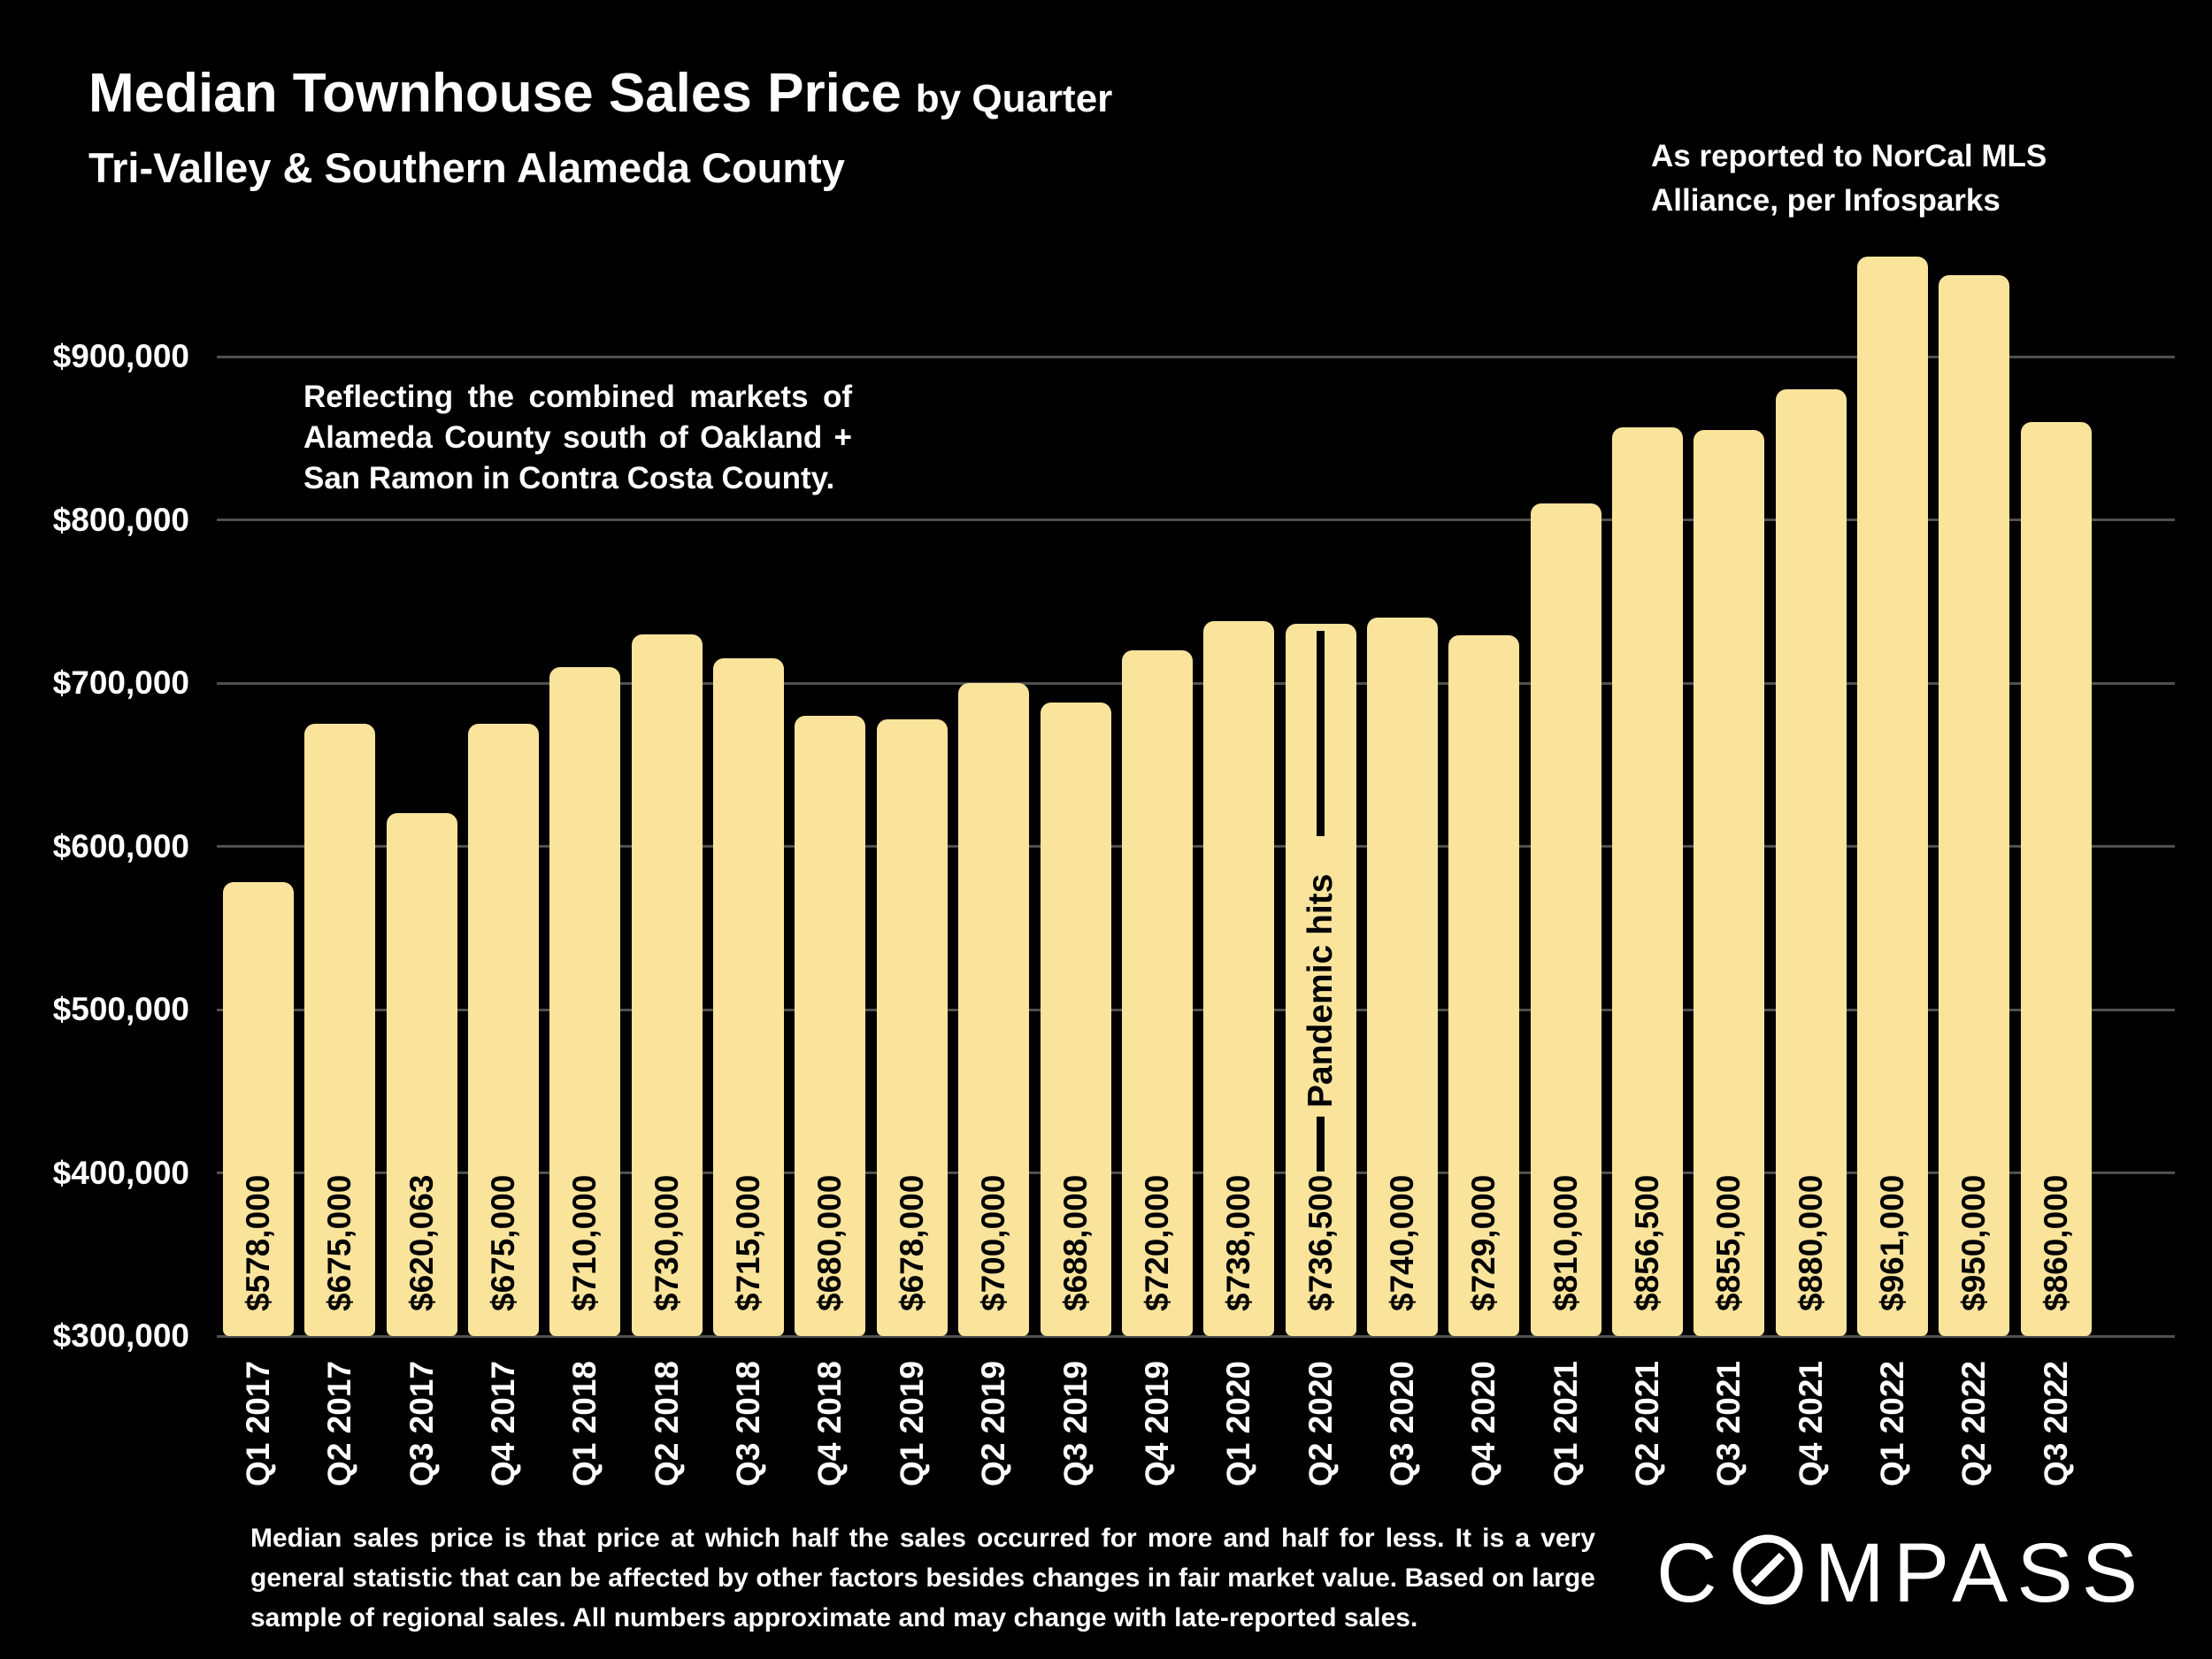 The width and height of the screenshot is (2212, 1659). What do you see at coordinates (120, 846) in the screenshot?
I see `y-tick-label: $600,000` at bounding box center [120, 846].